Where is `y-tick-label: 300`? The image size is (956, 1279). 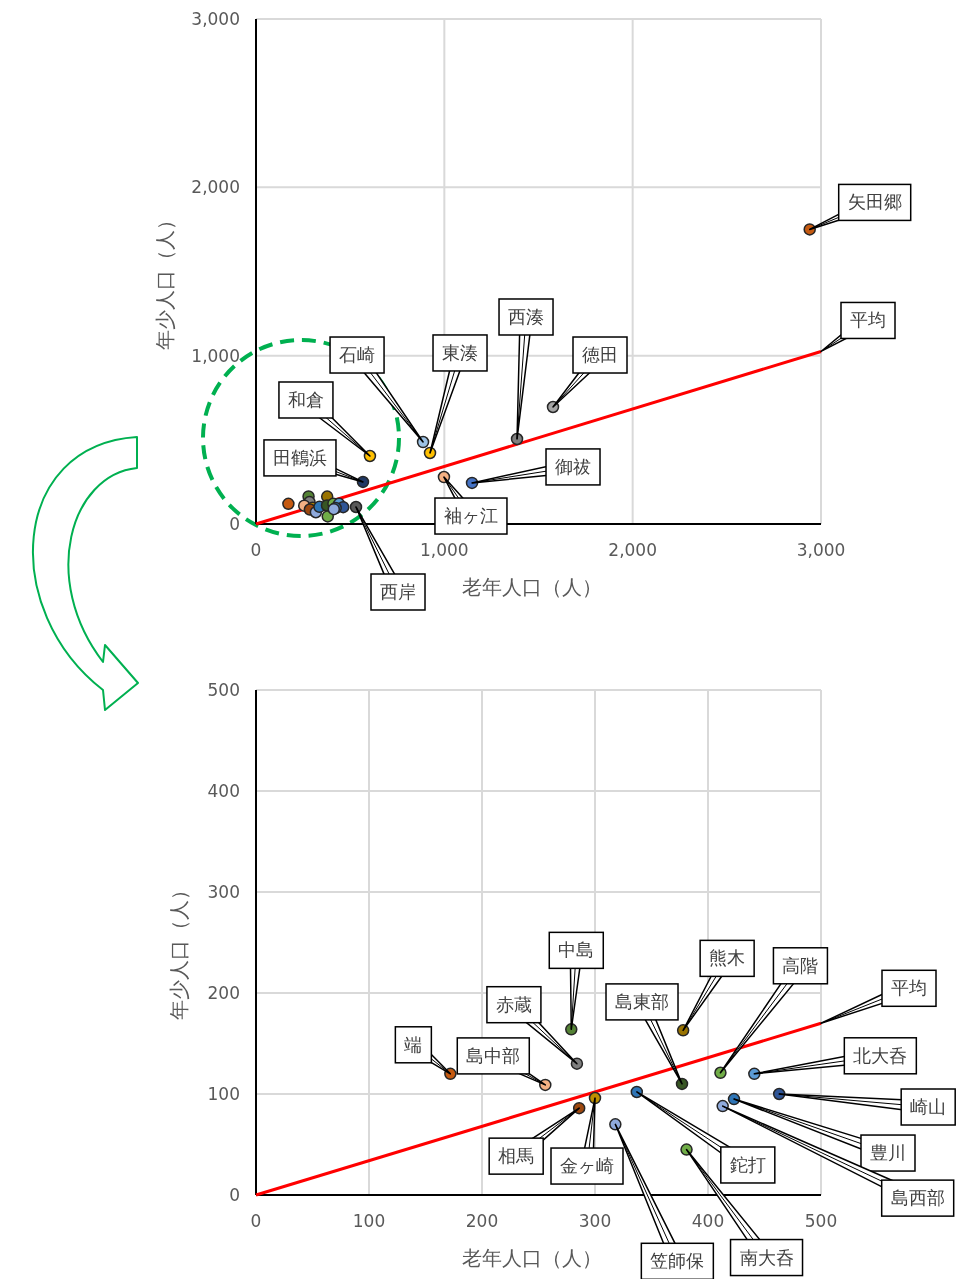
y-tick-label: 300 is located at coordinates (223, 892).